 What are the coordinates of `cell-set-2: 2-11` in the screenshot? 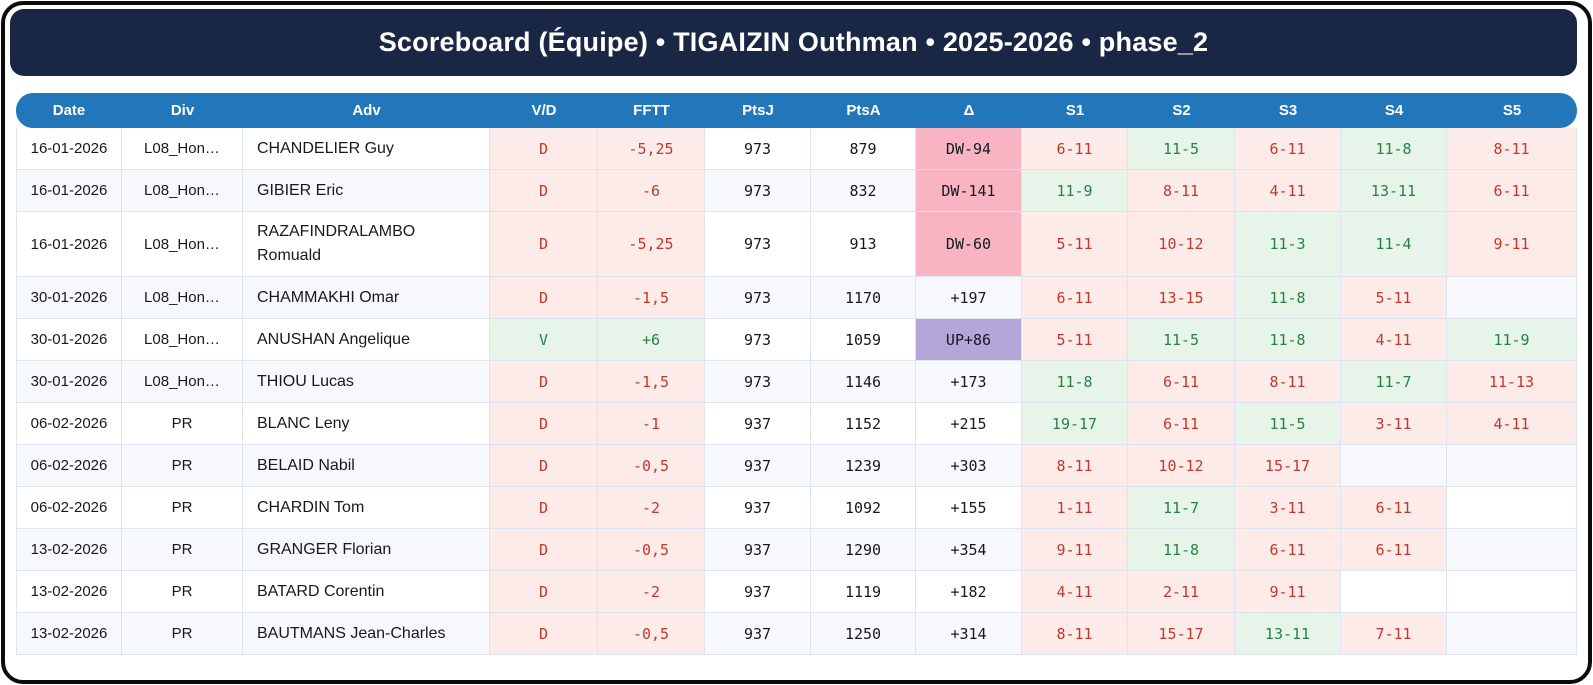 It's located at (1181, 592).